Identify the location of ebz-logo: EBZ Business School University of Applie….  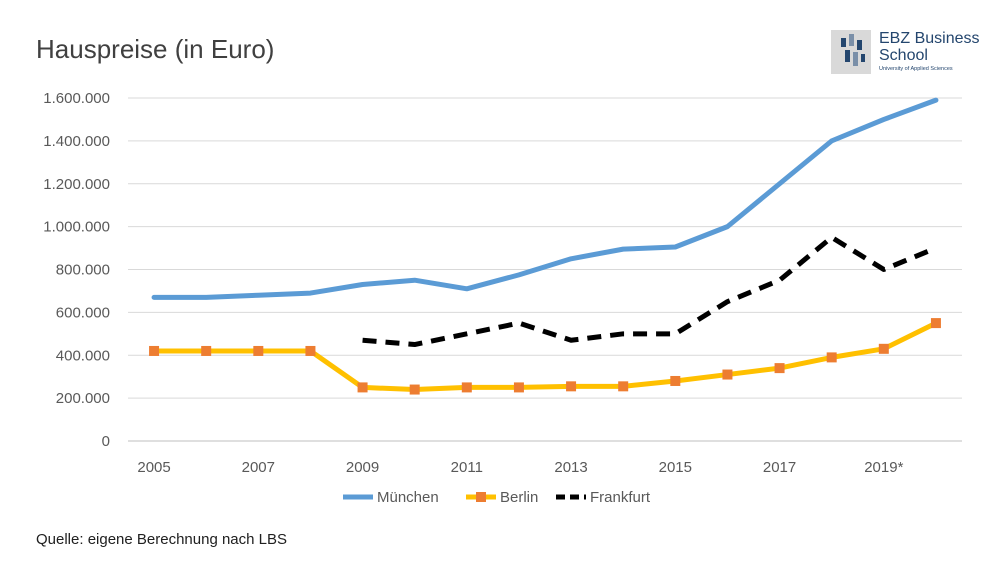
(911, 53).